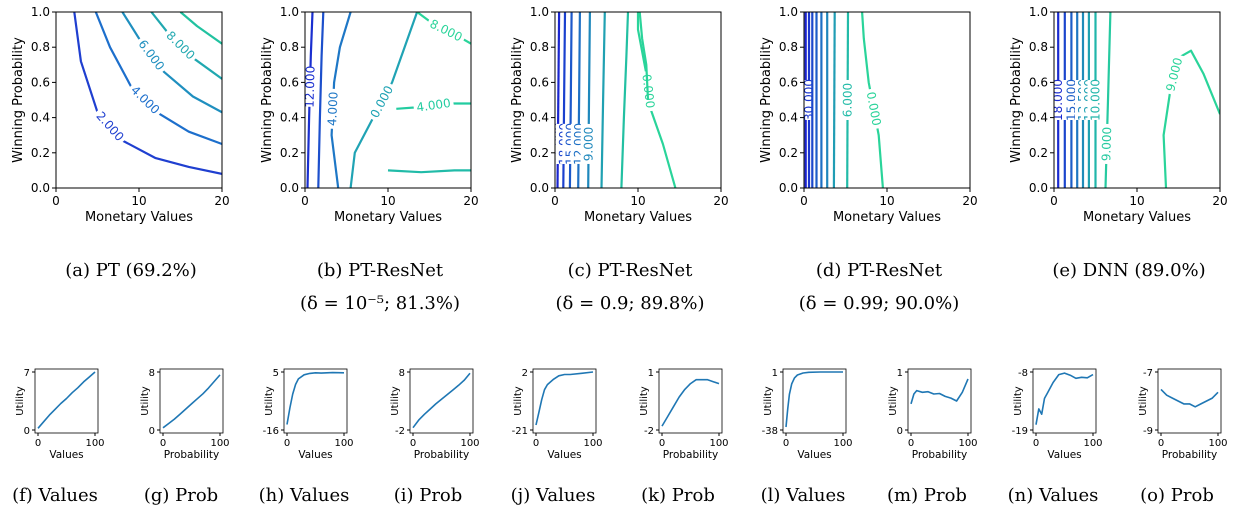  What do you see at coordinates (152, 373) in the screenshot?
I see `y-tick-label: 8` at bounding box center [152, 373].